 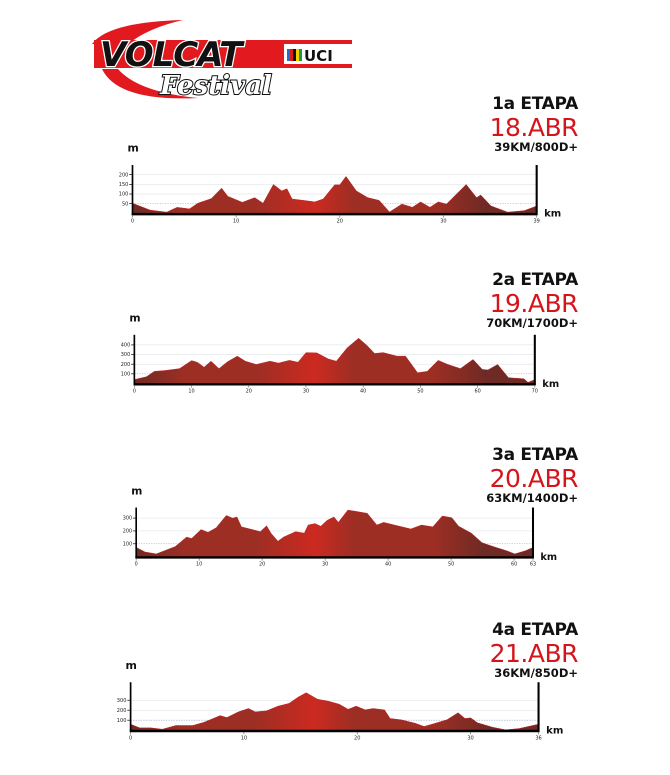 I want to click on stage-header: 4a ETAPA 21.ABR 36KM/850D+, so click(x=534, y=650).